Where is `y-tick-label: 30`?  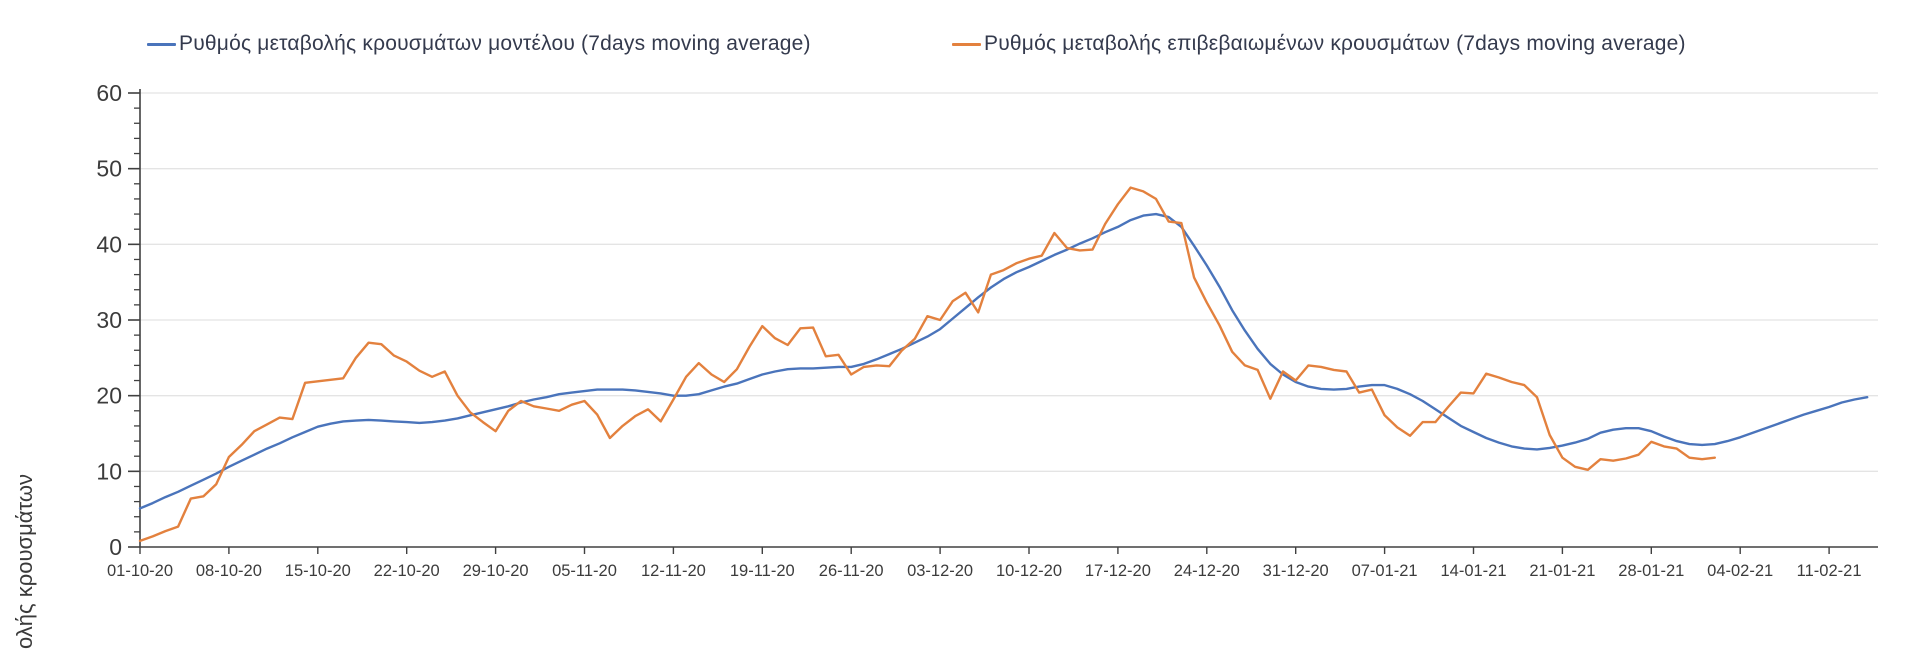 y-tick-label: 30 is located at coordinates (109, 320).